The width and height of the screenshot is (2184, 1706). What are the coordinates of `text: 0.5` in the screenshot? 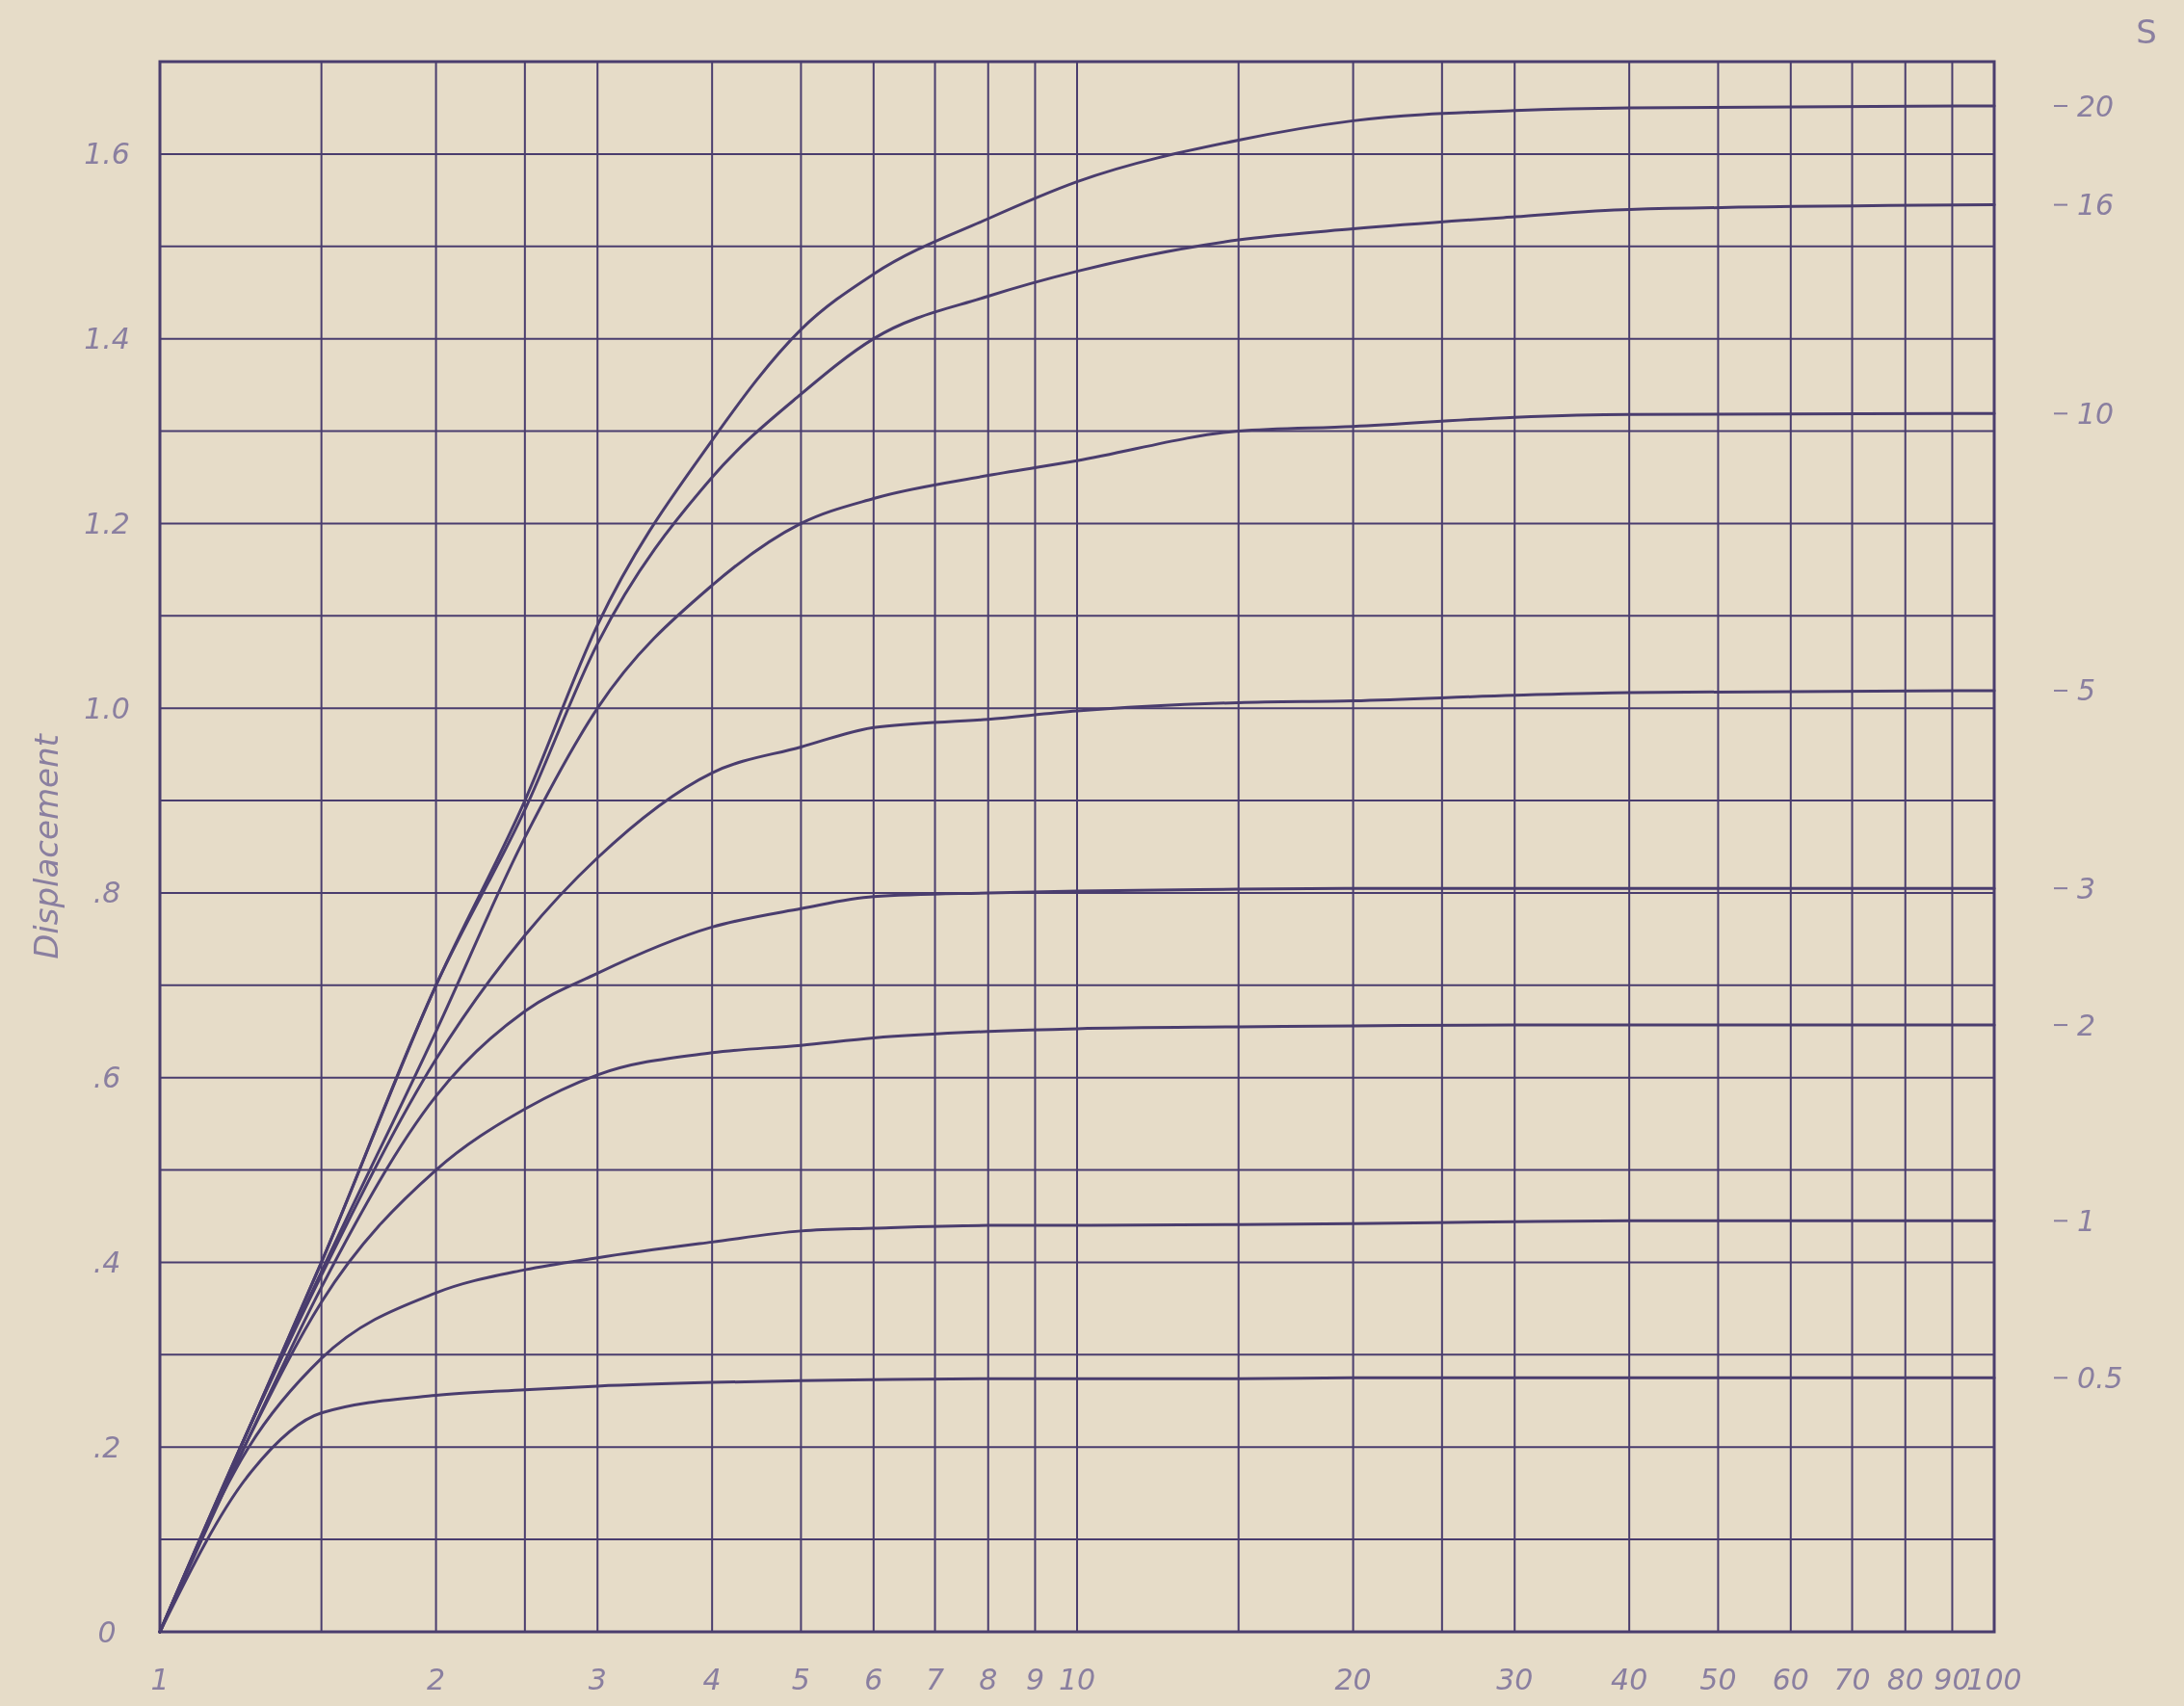 It's located at (2100, 1377).